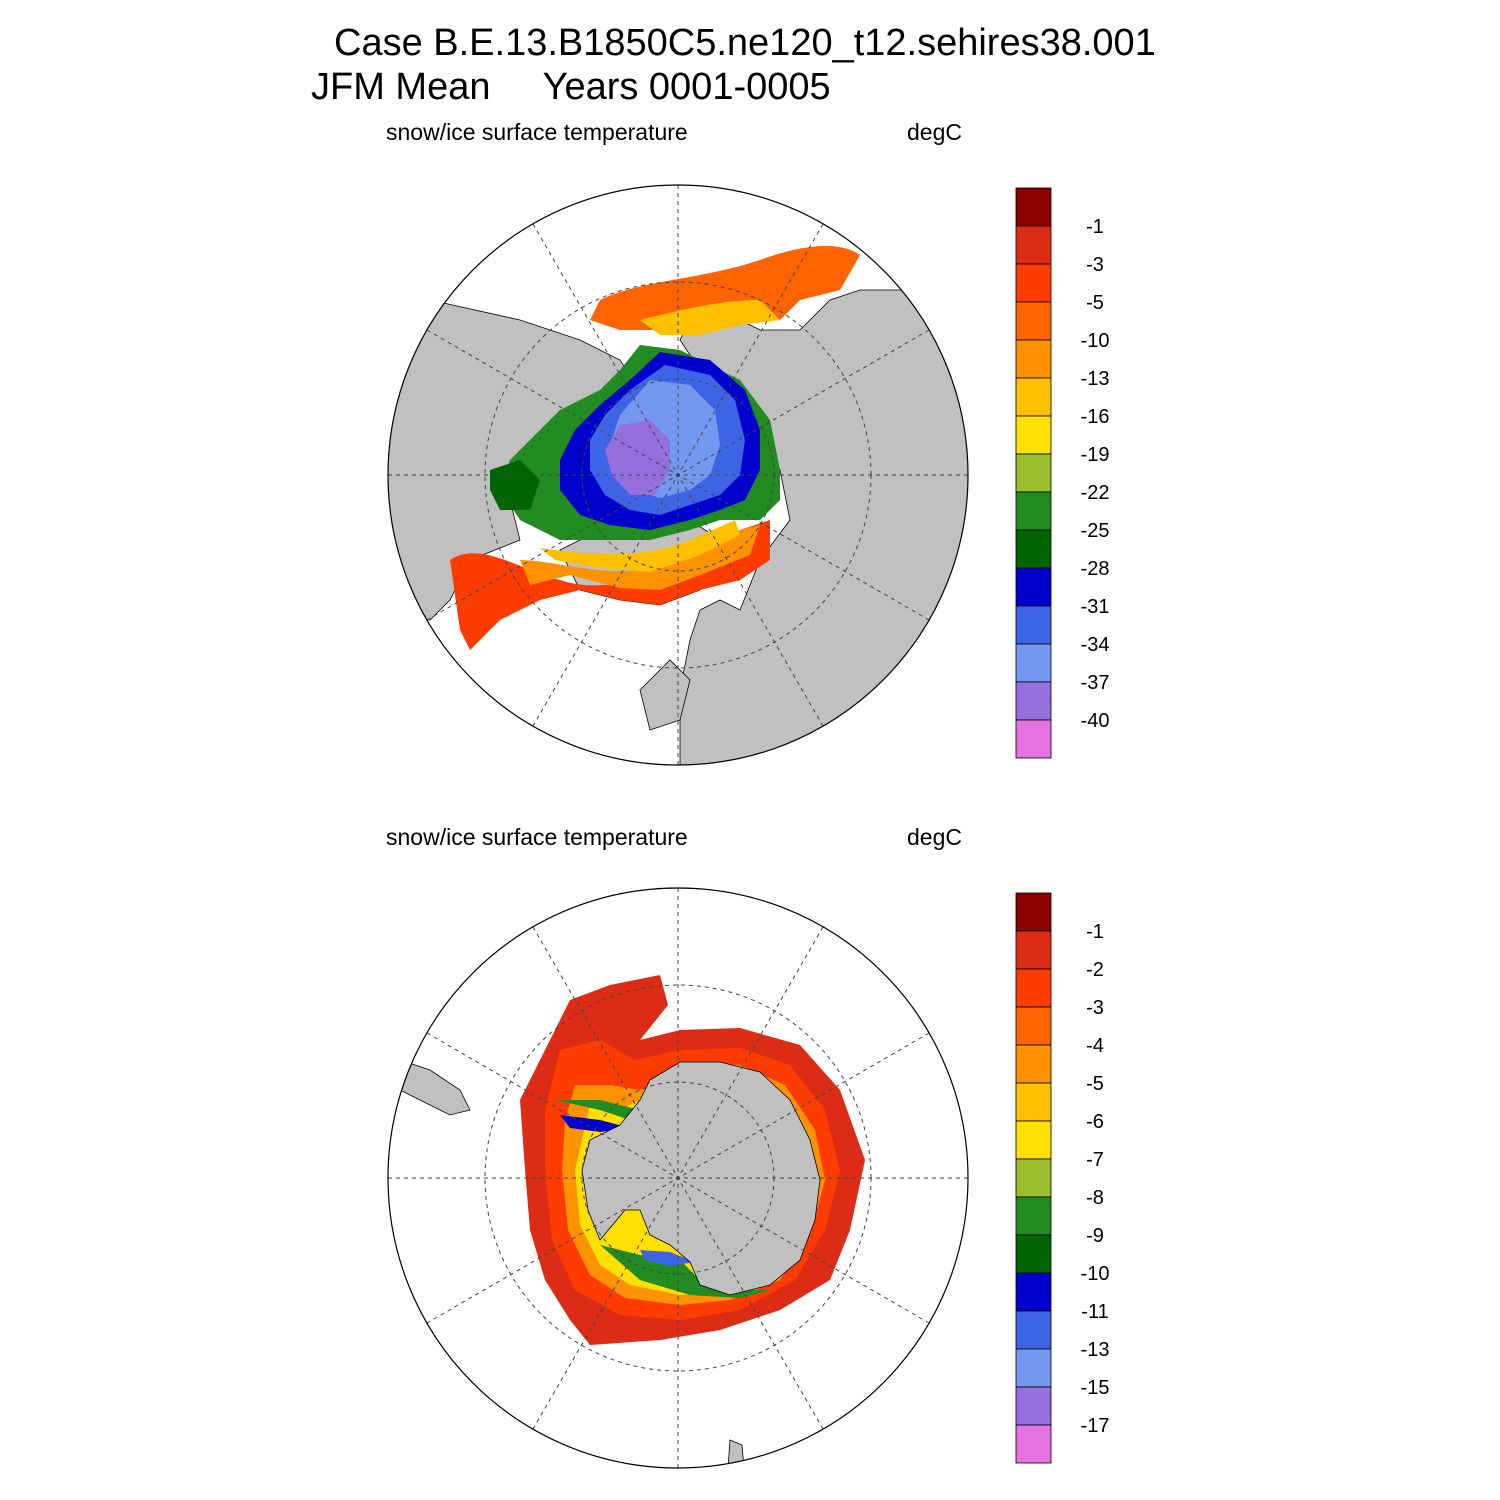 Image resolution: width=1500 pixels, height=1500 pixels. I want to click on north-ice-band-pacific-warm, so click(725, 287).